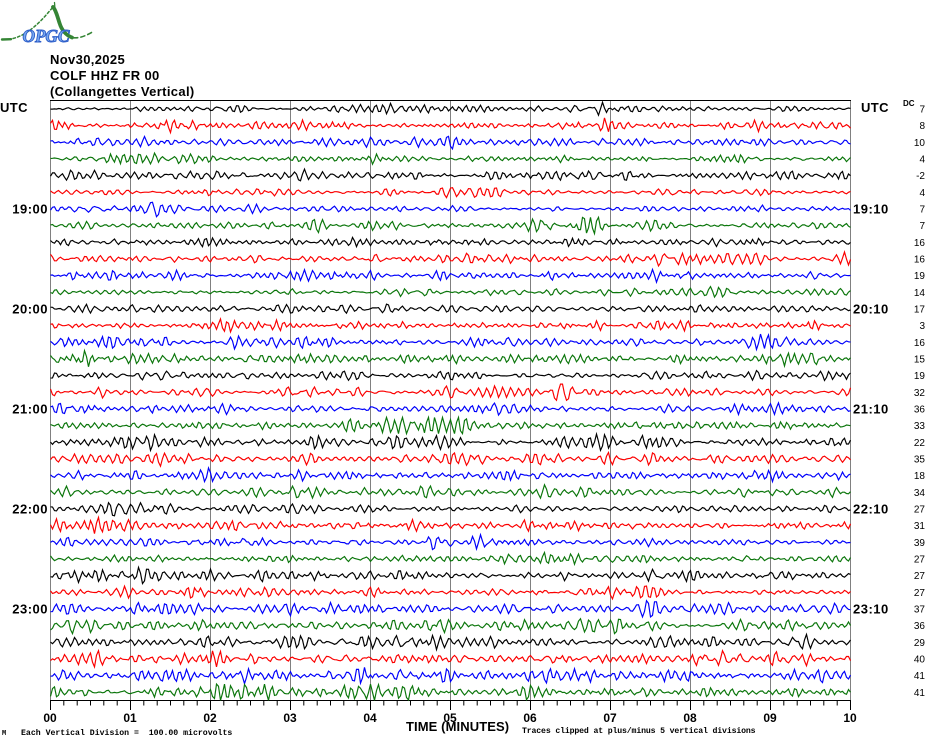 This screenshot has width=930, height=749. What do you see at coordinates (871, 209) in the screenshot?
I see `svg-text: 19:10` at bounding box center [871, 209].